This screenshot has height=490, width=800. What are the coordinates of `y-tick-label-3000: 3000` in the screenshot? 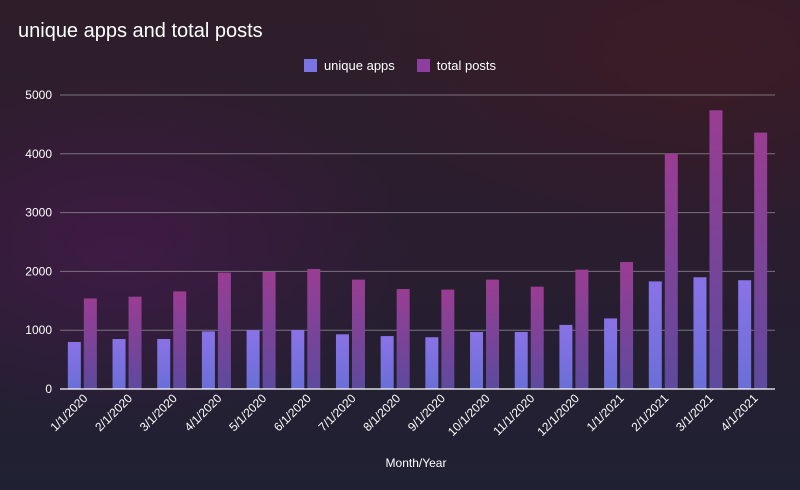 It's located at (38, 213).